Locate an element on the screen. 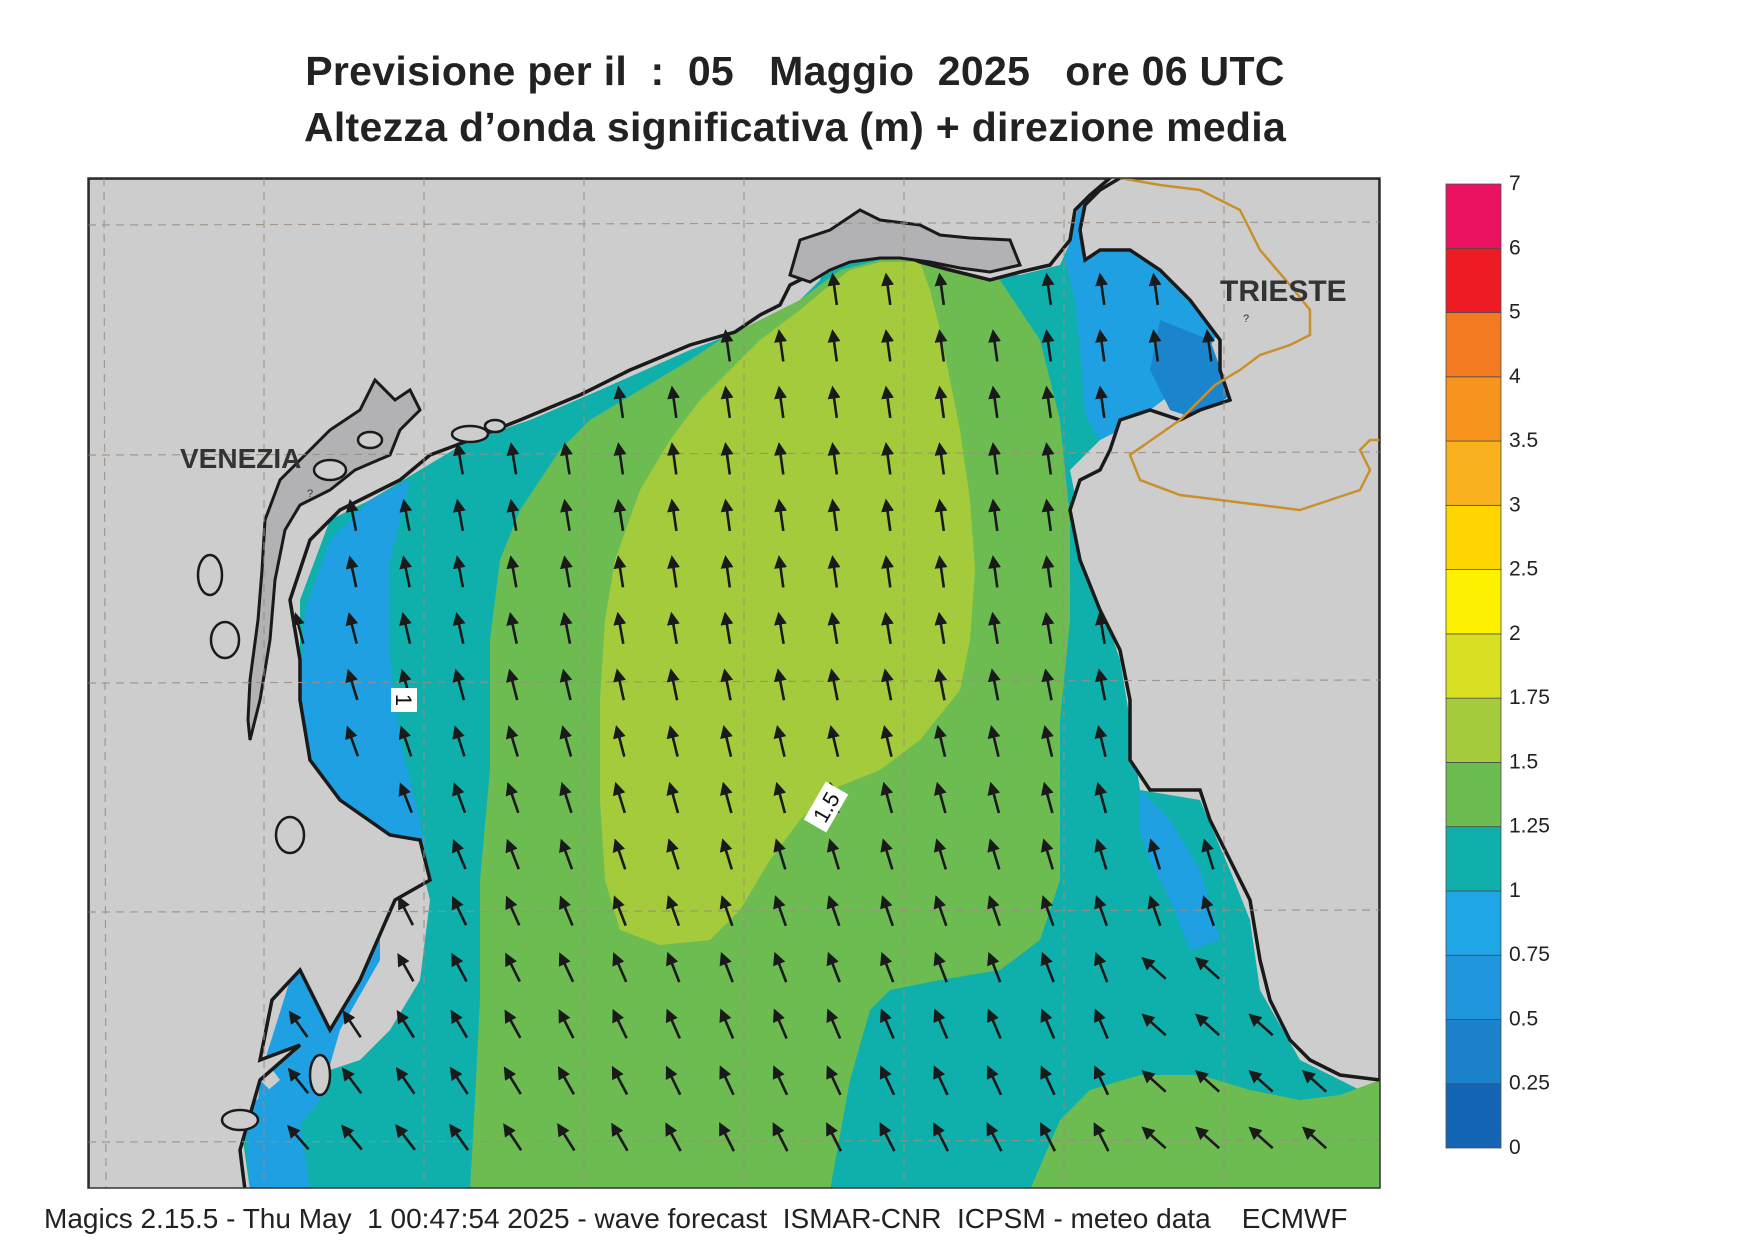 This screenshot has width=1755, height=1242. legend-tick-label: 2 is located at coordinates (1515, 633).